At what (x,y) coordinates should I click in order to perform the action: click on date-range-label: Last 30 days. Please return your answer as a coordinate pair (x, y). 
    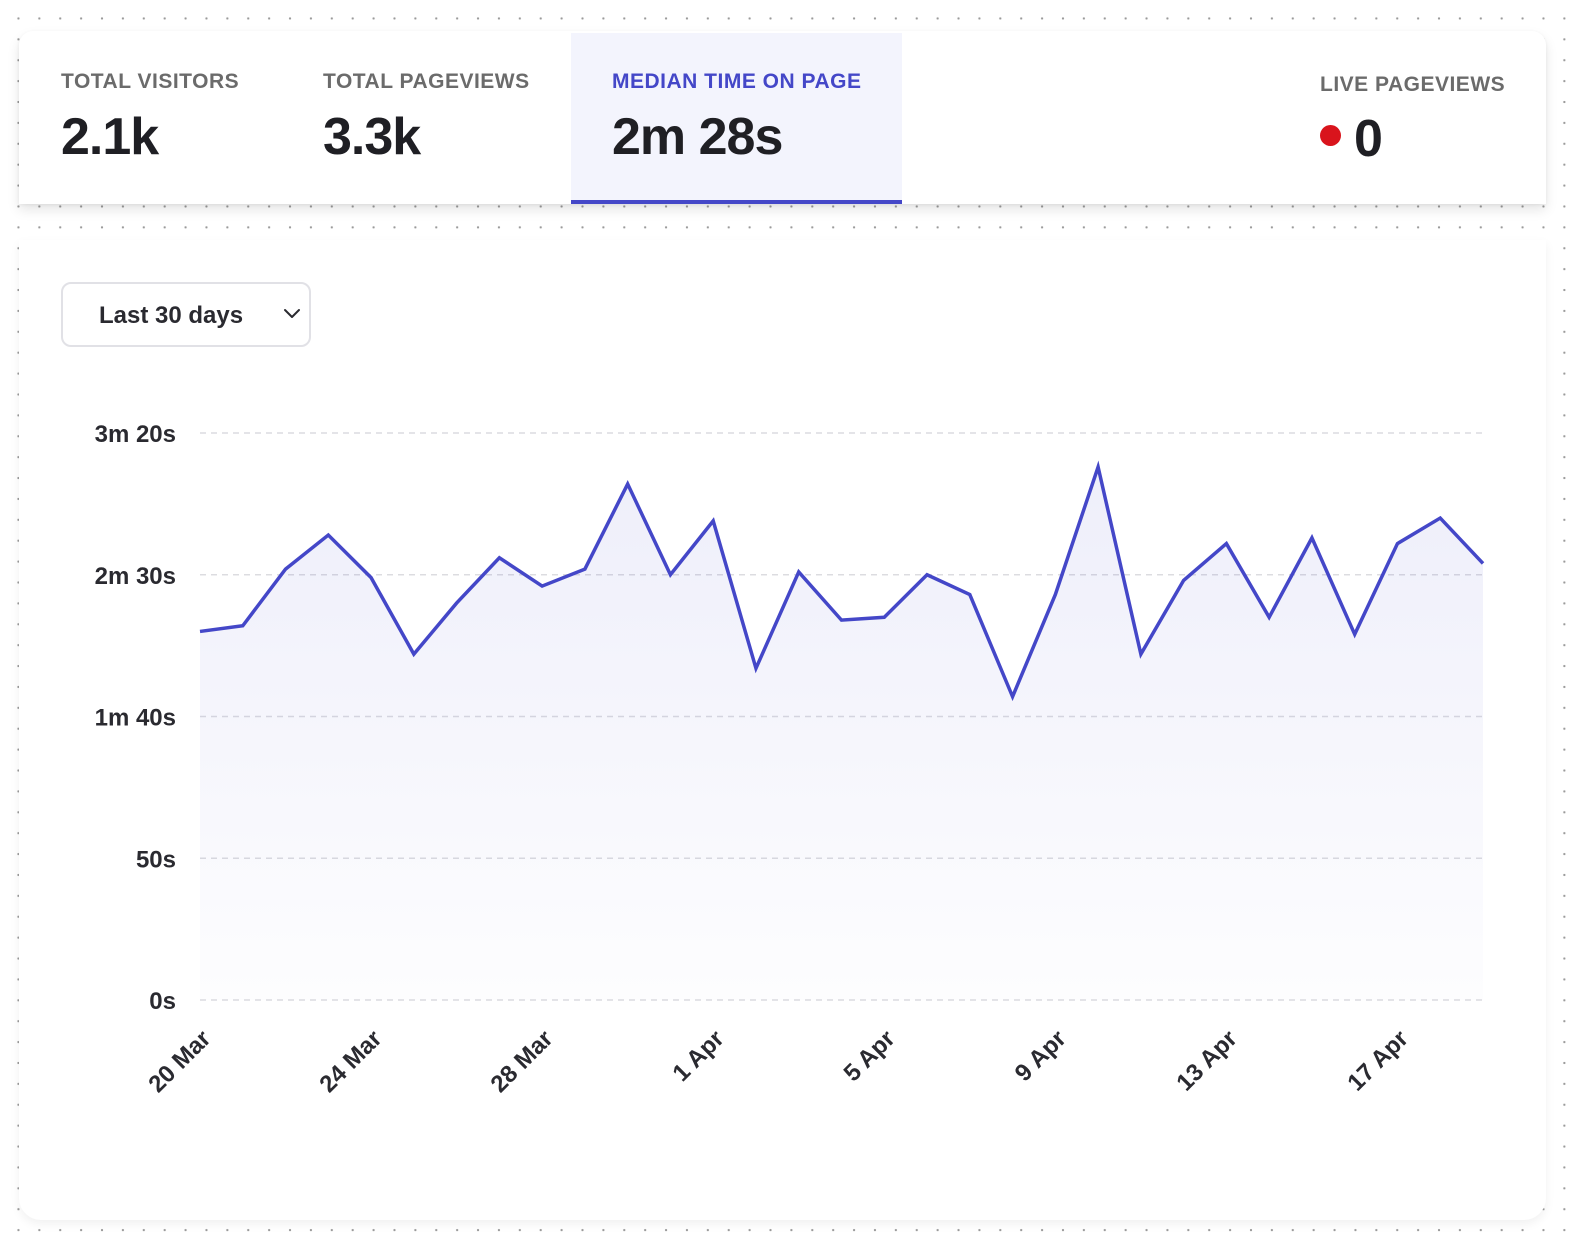
    Looking at the image, I should click on (171, 315).